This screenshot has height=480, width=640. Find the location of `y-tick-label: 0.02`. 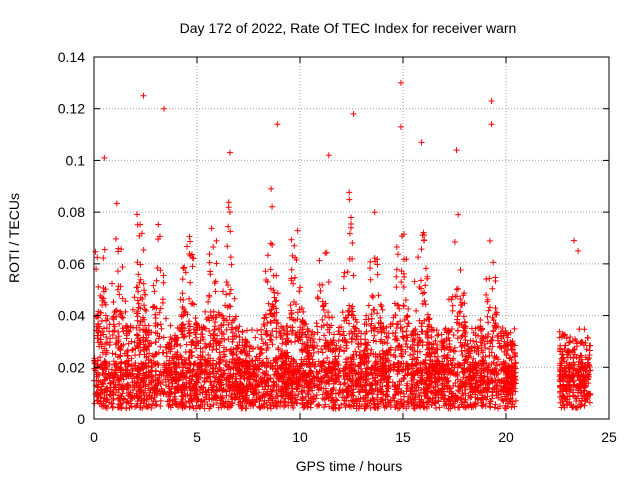

y-tick-label: 0.02 is located at coordinates (71, 367).